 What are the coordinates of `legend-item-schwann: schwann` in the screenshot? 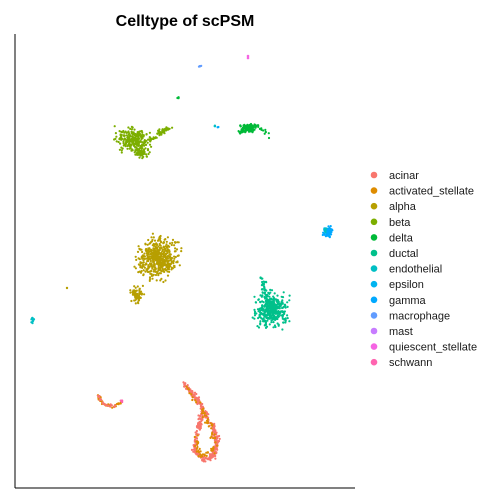 It's located at (402, 363).